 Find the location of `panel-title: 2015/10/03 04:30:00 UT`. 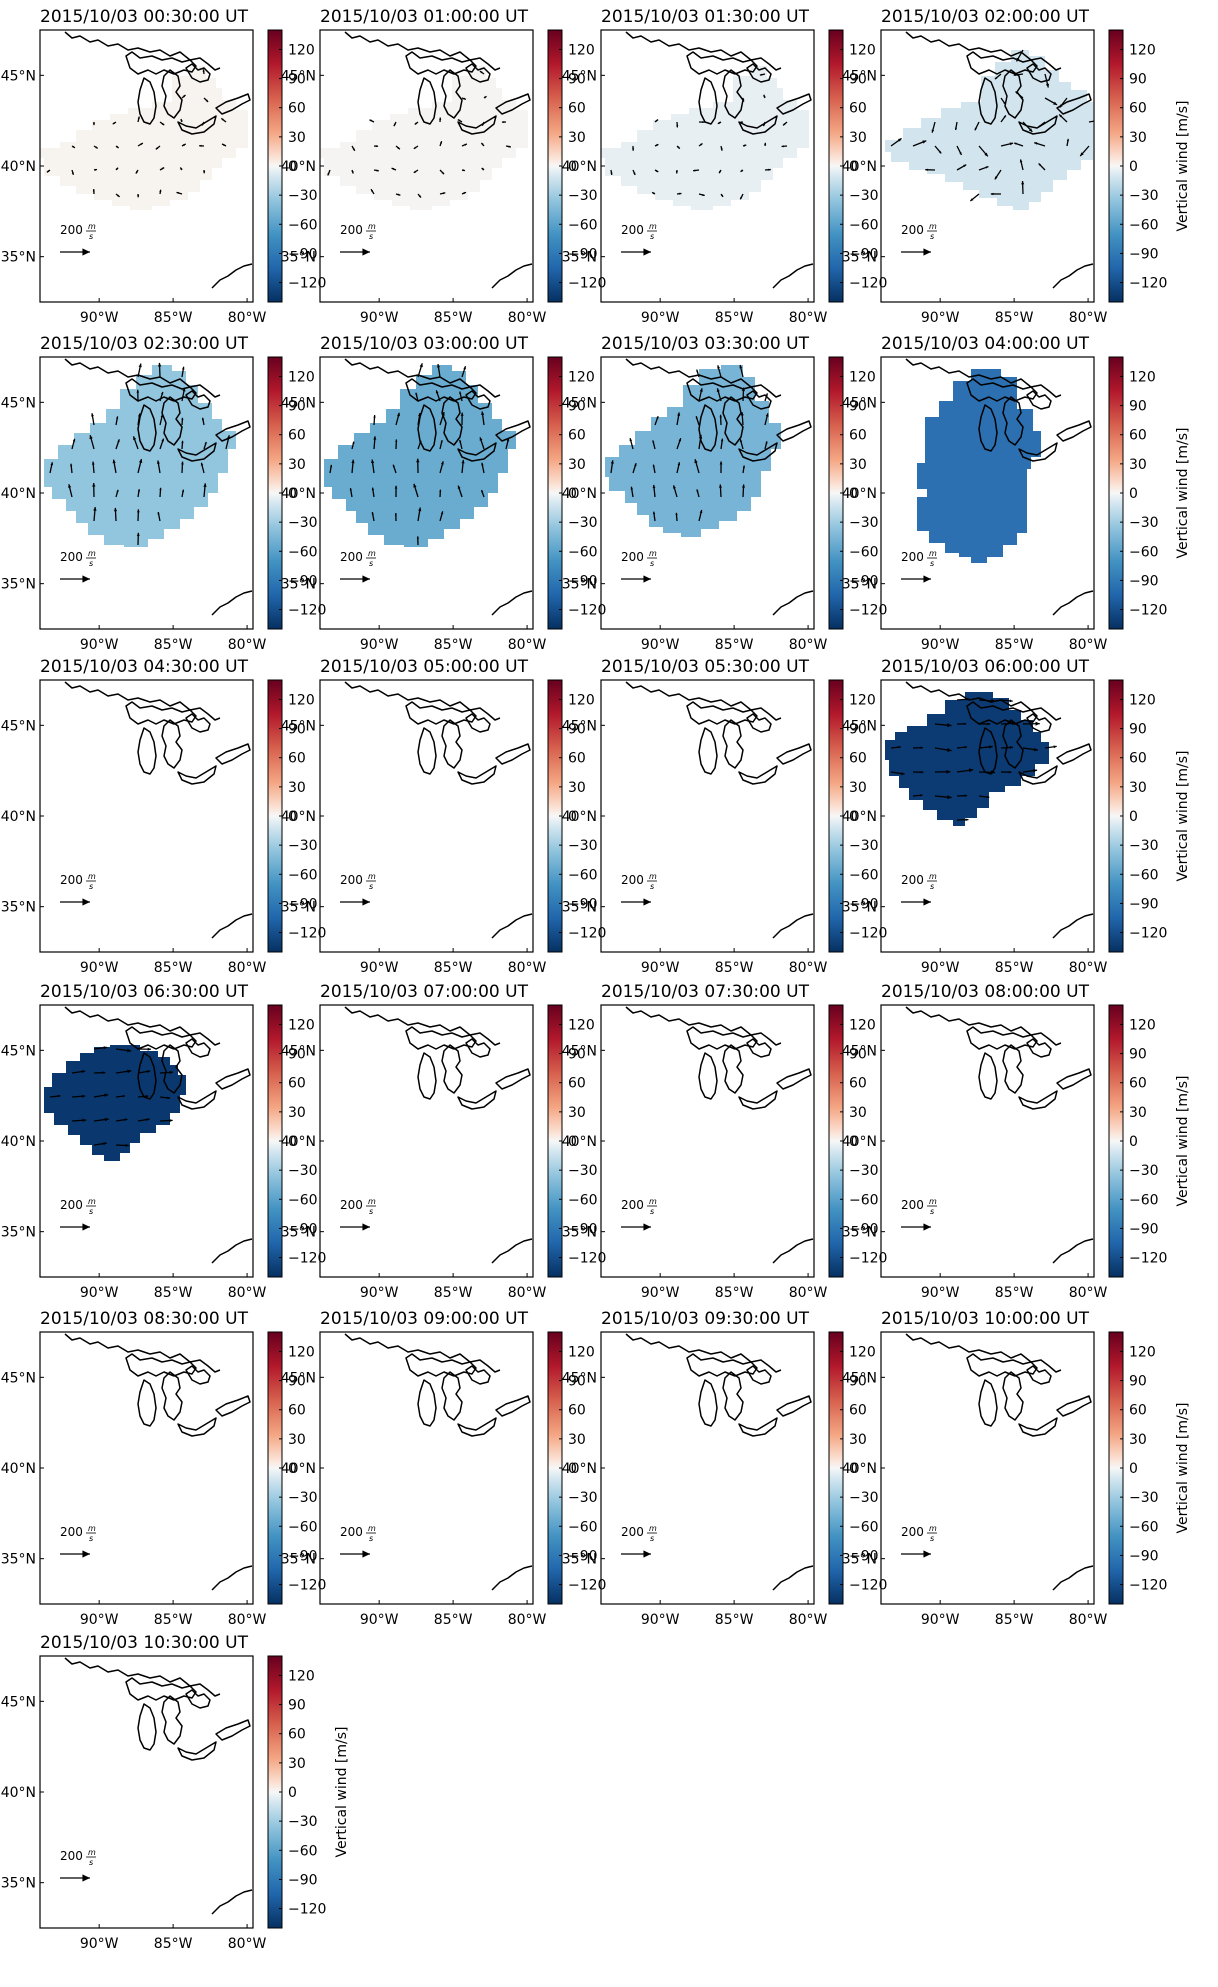

panel-title: 2015/10/03 04:30:00 UT is located at coordinates (144, 667).